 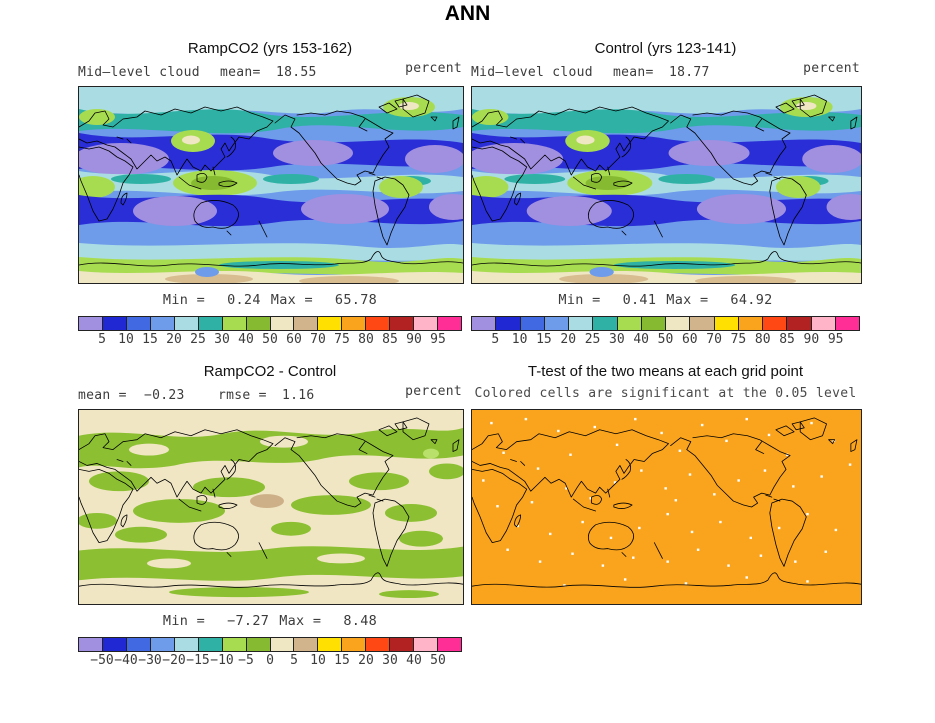 What do you see at coordinates (222, 660) in the screenshot?
I see `colorbar-tick-label: −10` at bounding box center [222, 660].